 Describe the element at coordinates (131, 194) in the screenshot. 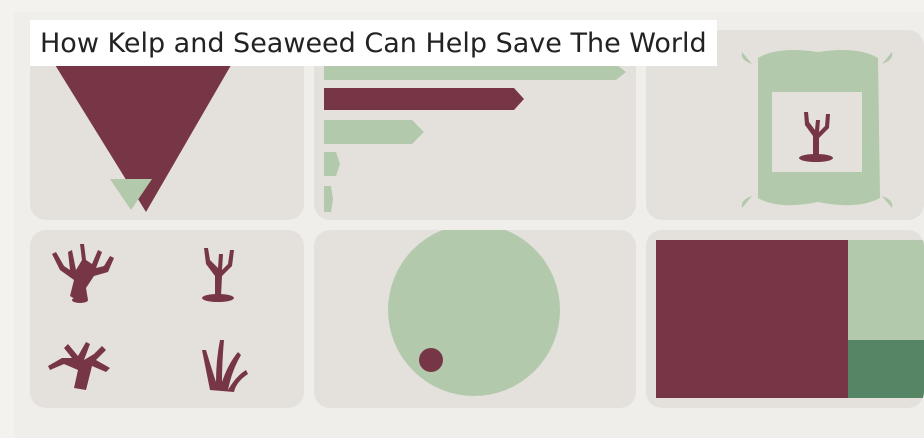

I see `small-triangle` at that location.